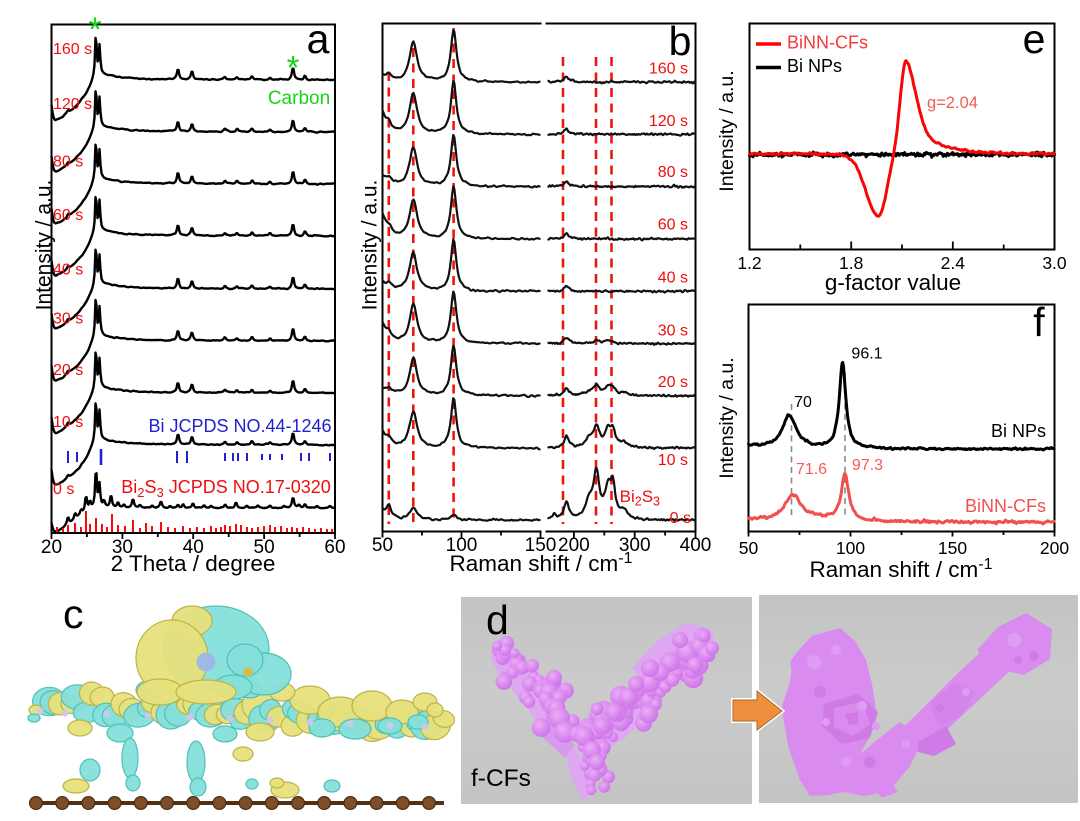 The width and height of the screenshot is (1080, 821). Describe the element at coordinates (635, 545) in the screenshot. I see `svg-text: 300` at that location.